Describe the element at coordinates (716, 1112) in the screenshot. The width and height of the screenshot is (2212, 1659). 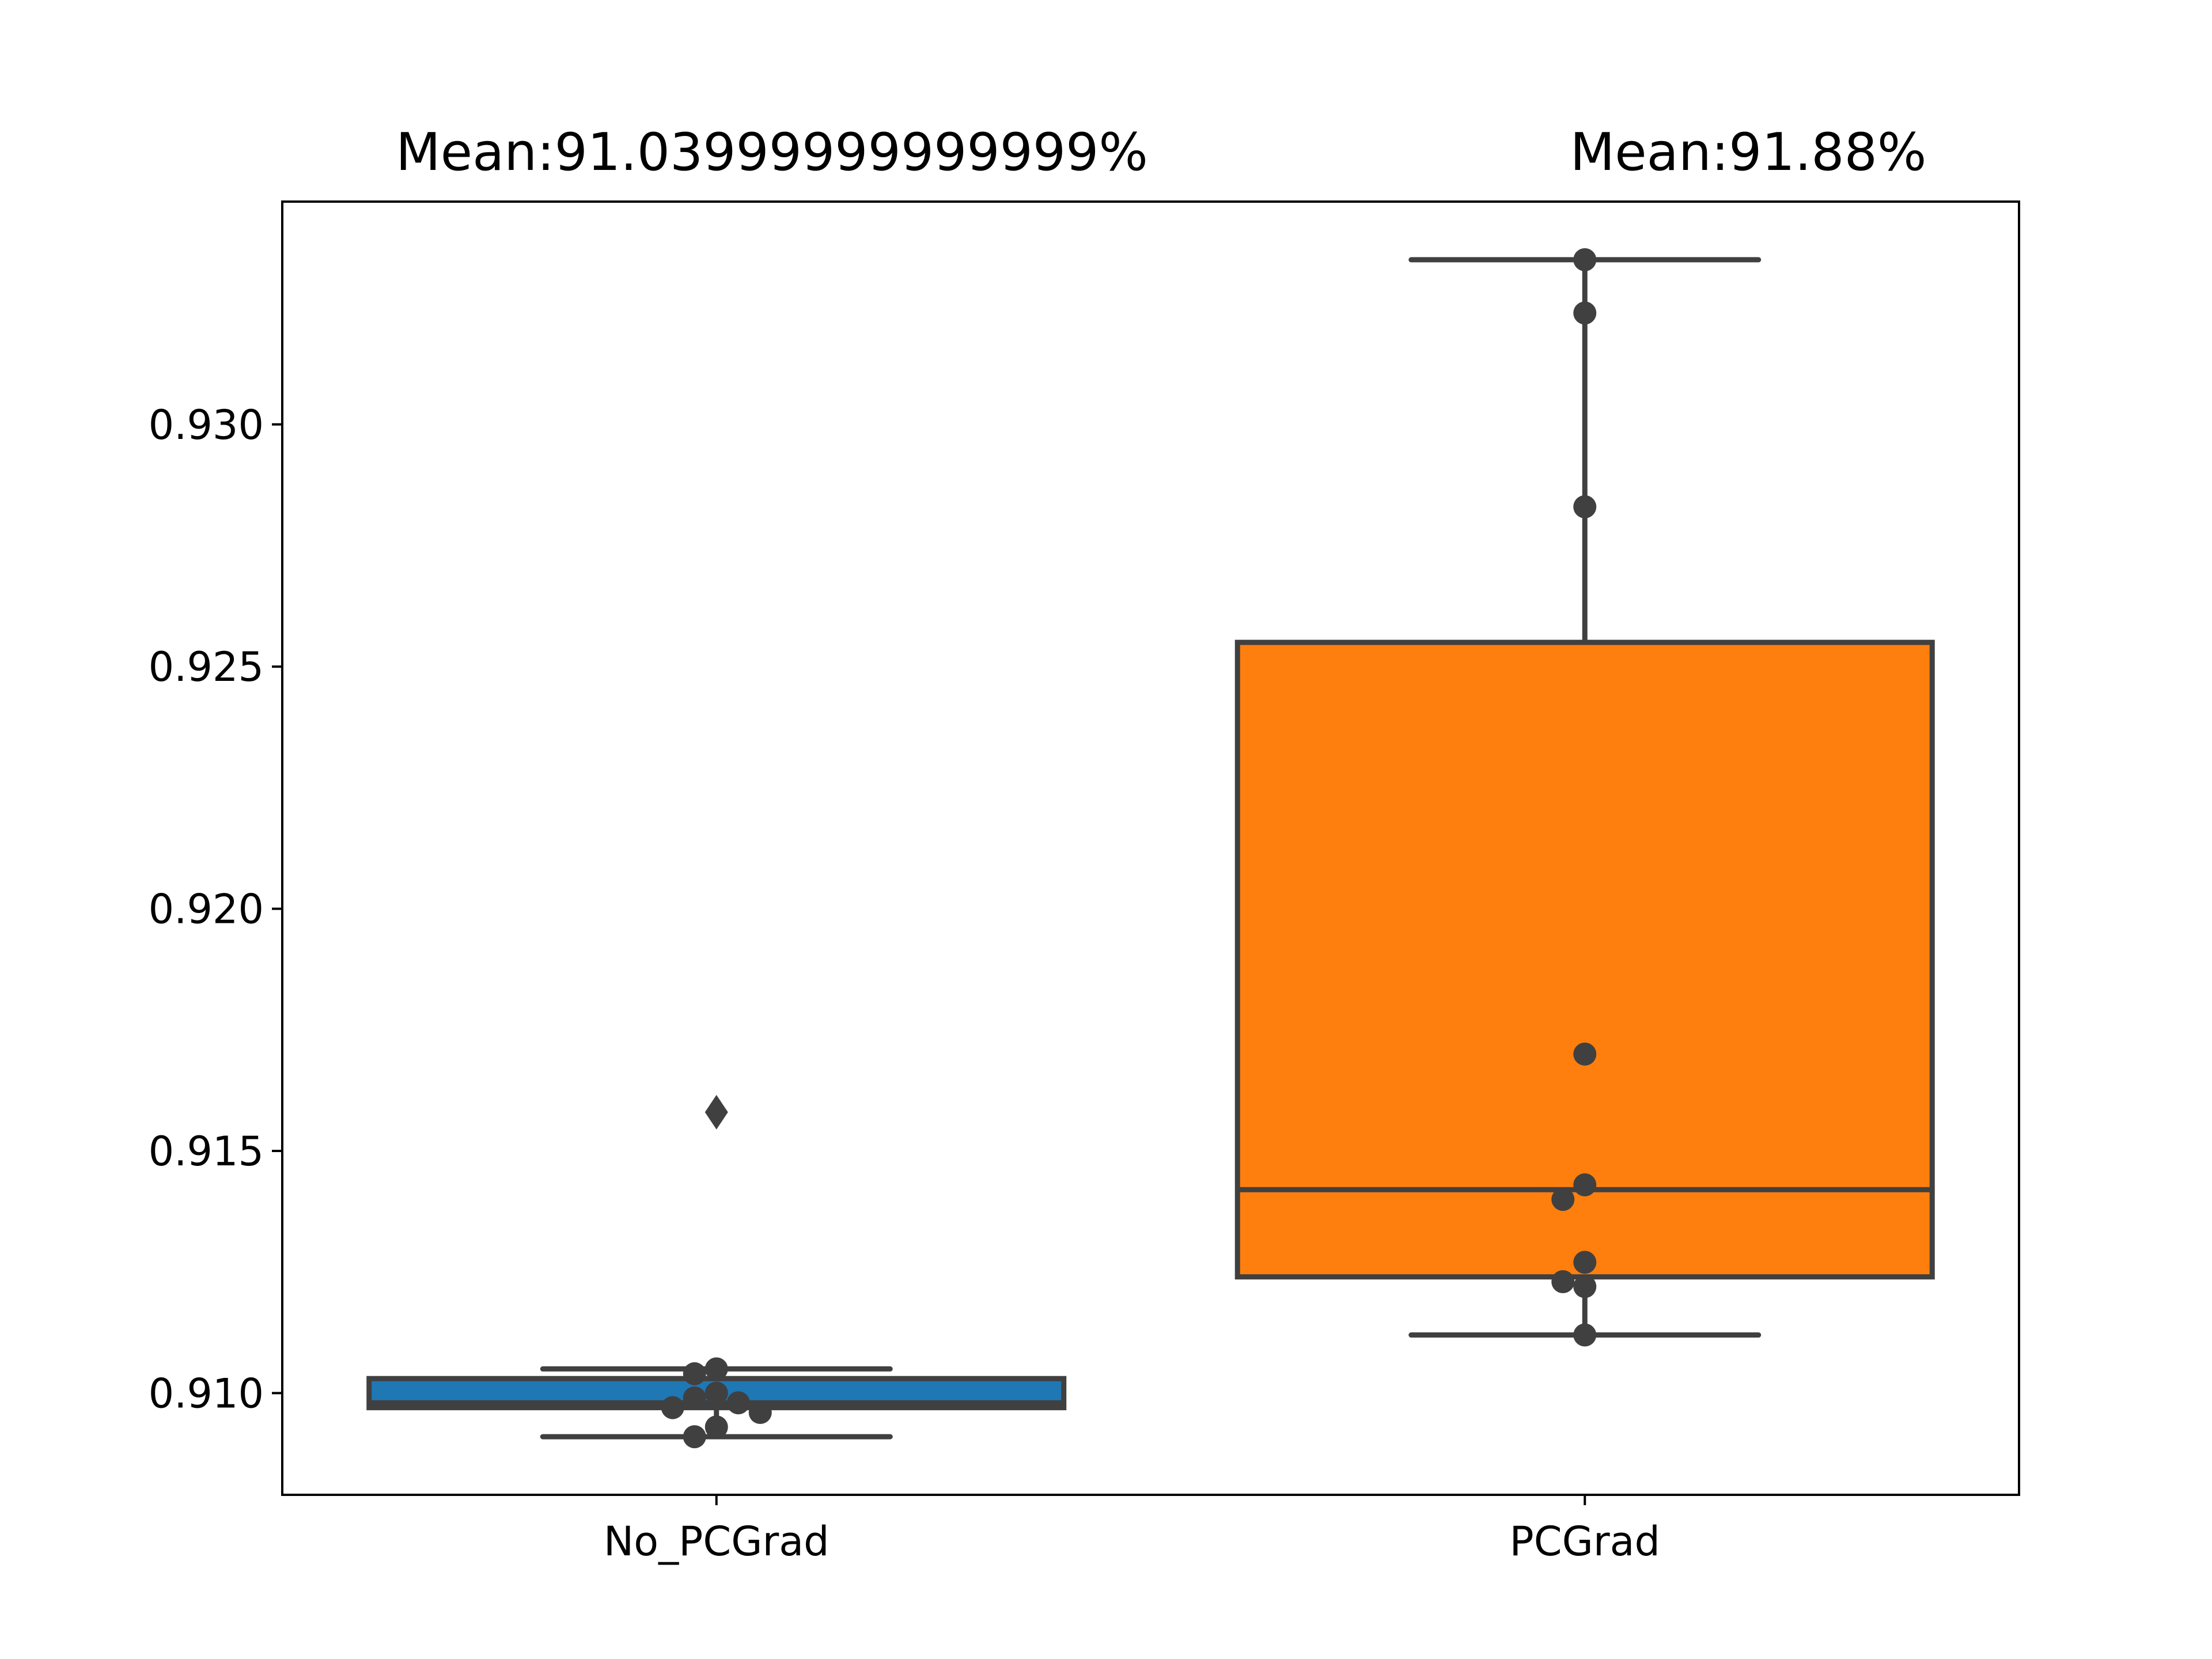
I see `outlier-marker` at that location.